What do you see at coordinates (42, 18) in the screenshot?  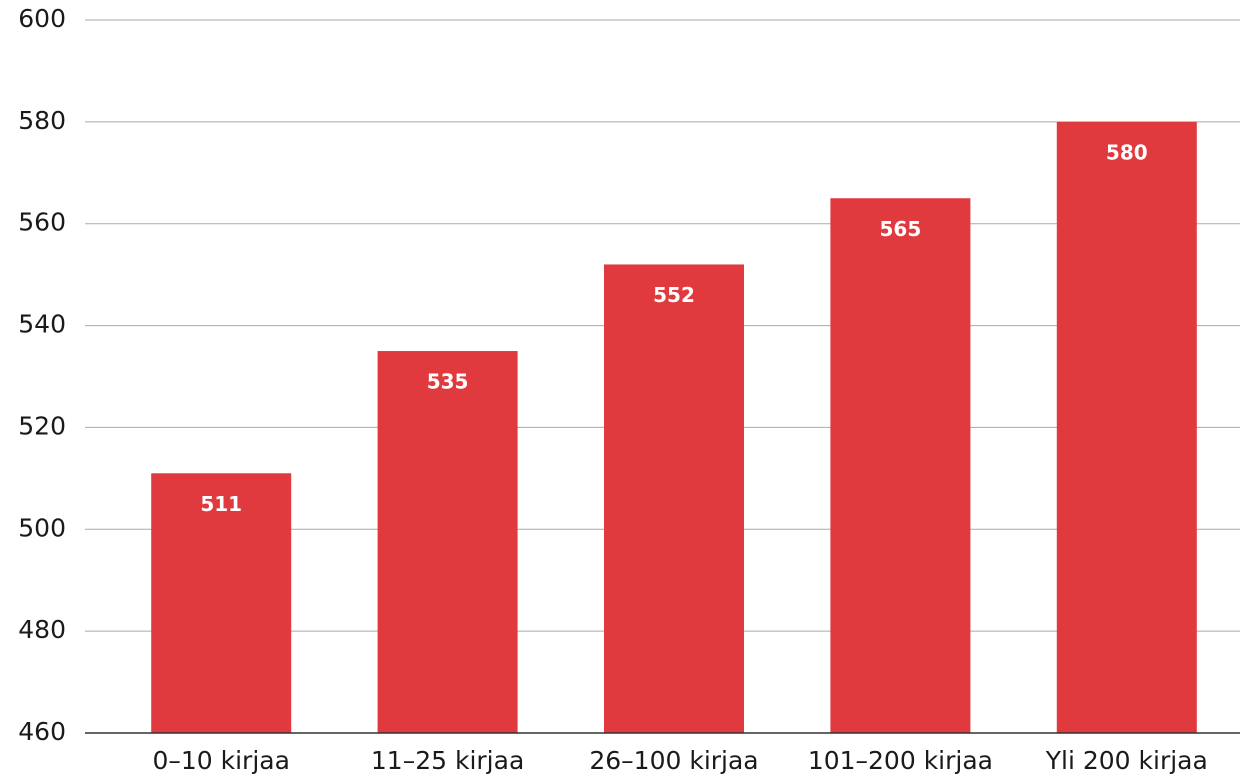 I see `y-tick-label: 600` at bounding box center [42, 18].